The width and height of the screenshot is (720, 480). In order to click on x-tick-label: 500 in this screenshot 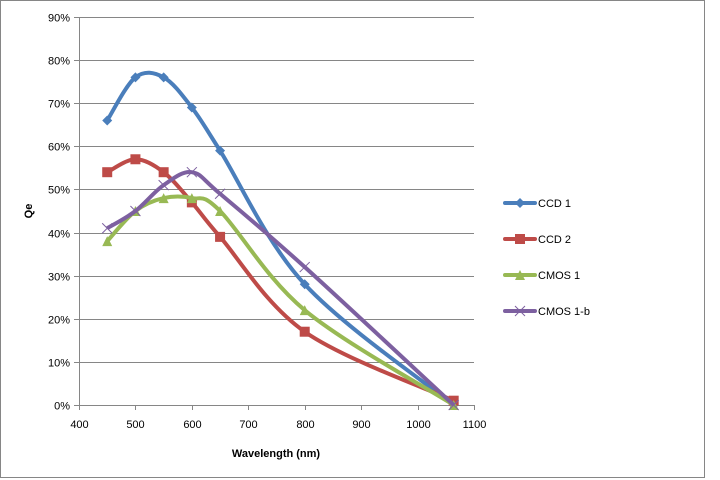, I will do `click(135, 425)`.